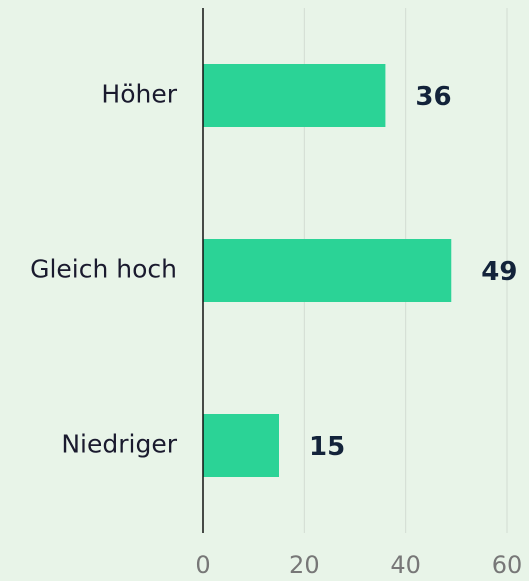  What do you see at coordinates (304, 565) in the screenshot?
I see `x-tick-label: 20` at bounding box center [304, 565].